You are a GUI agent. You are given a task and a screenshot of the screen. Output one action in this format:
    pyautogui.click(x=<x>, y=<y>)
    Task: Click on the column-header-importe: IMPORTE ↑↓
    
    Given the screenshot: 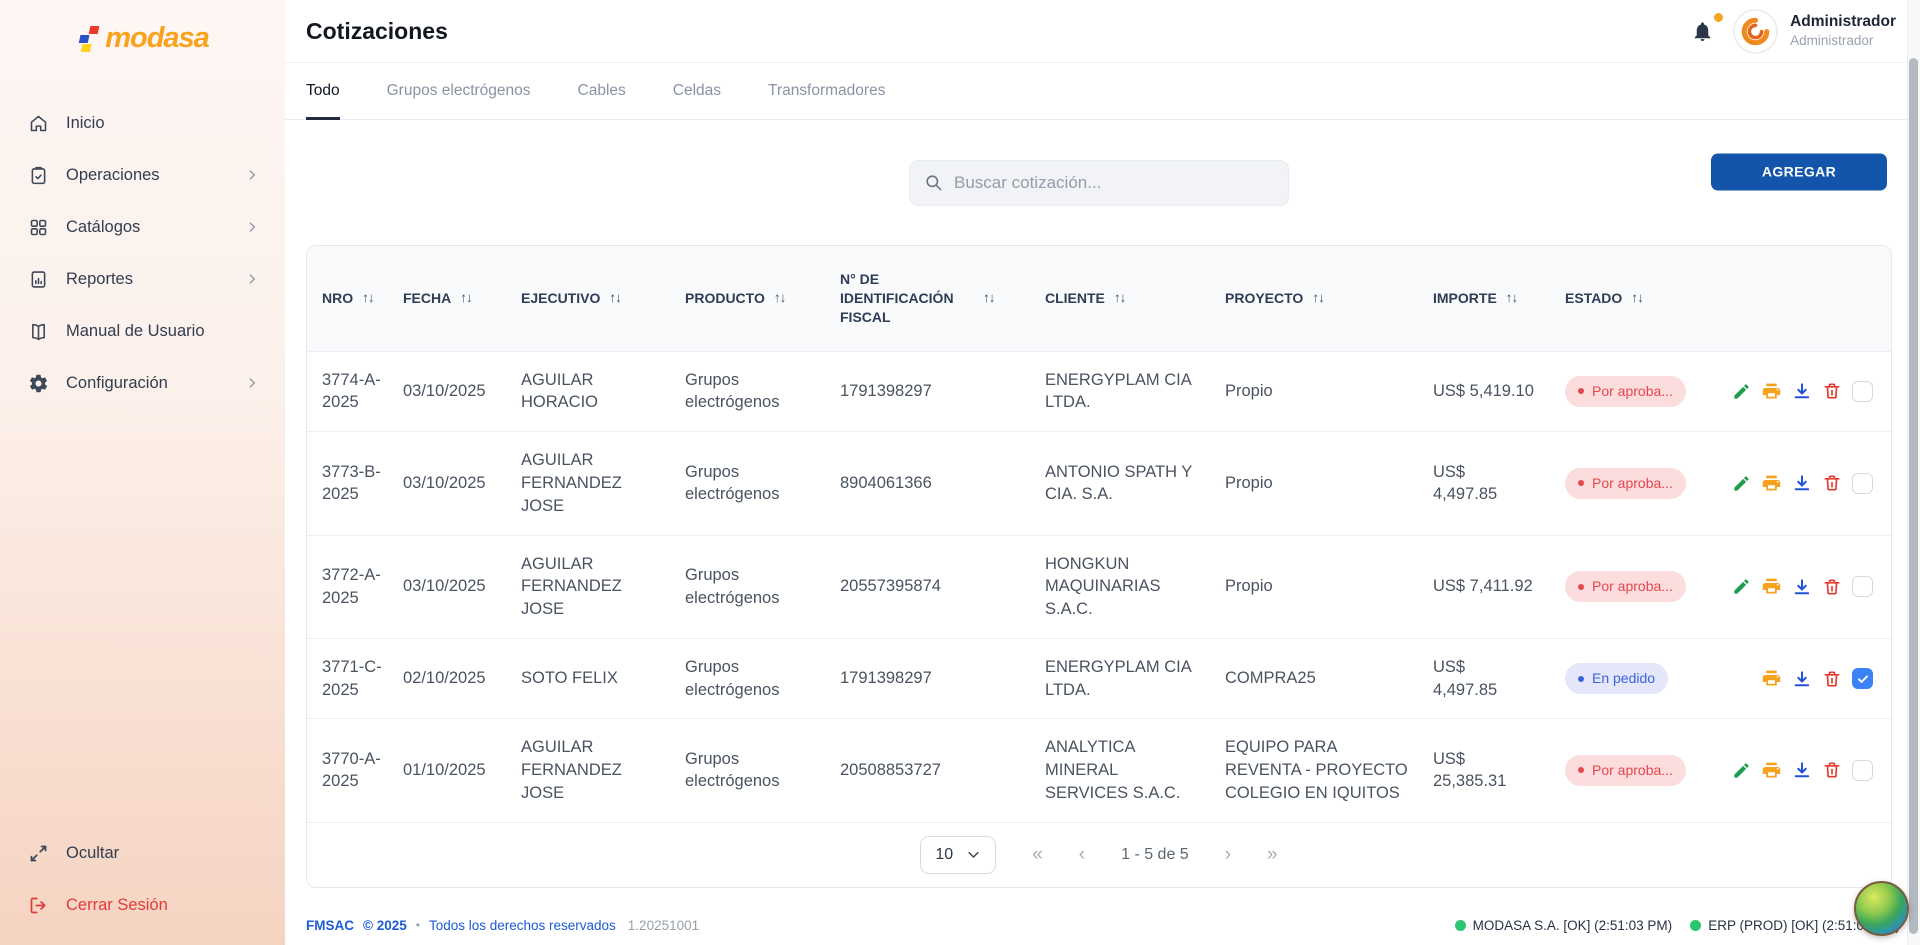 What is the action you would take?
    pyautogui.click(x=1475, y=297)
    